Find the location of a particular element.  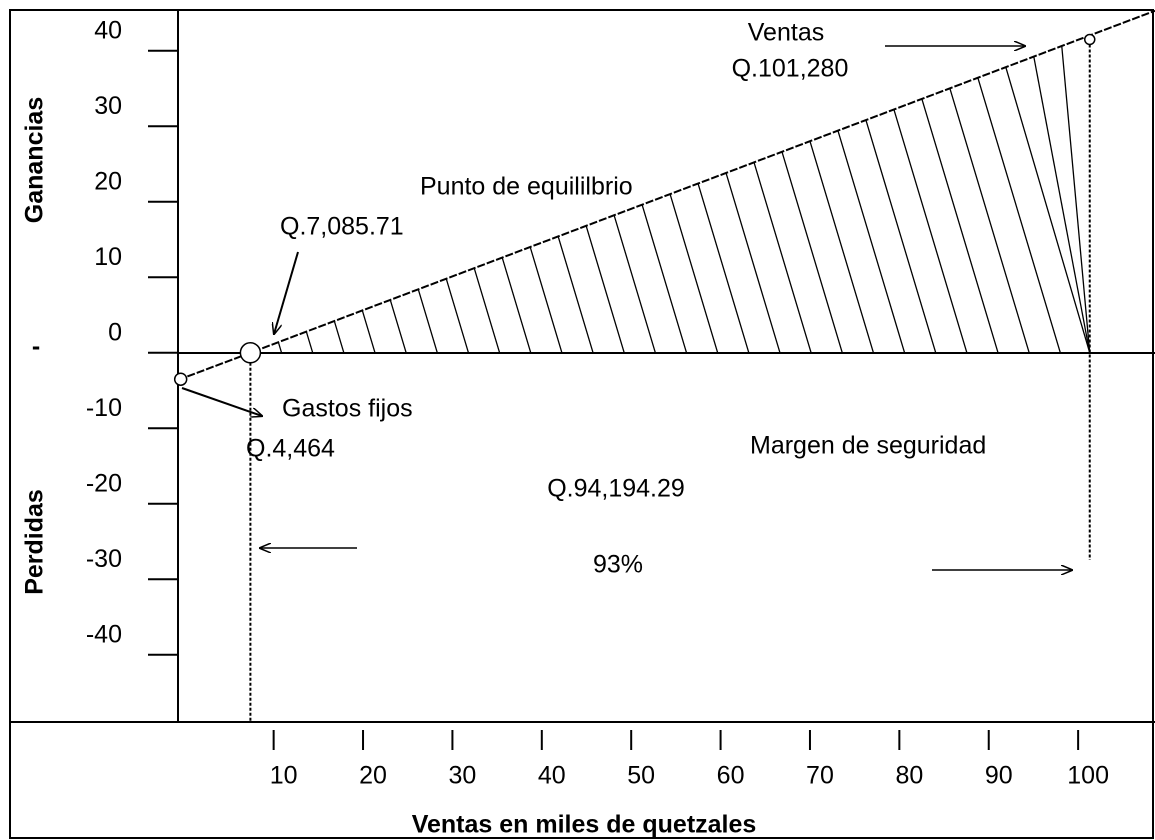

y-tick-label: 20 is located at coordinates (108, 181).